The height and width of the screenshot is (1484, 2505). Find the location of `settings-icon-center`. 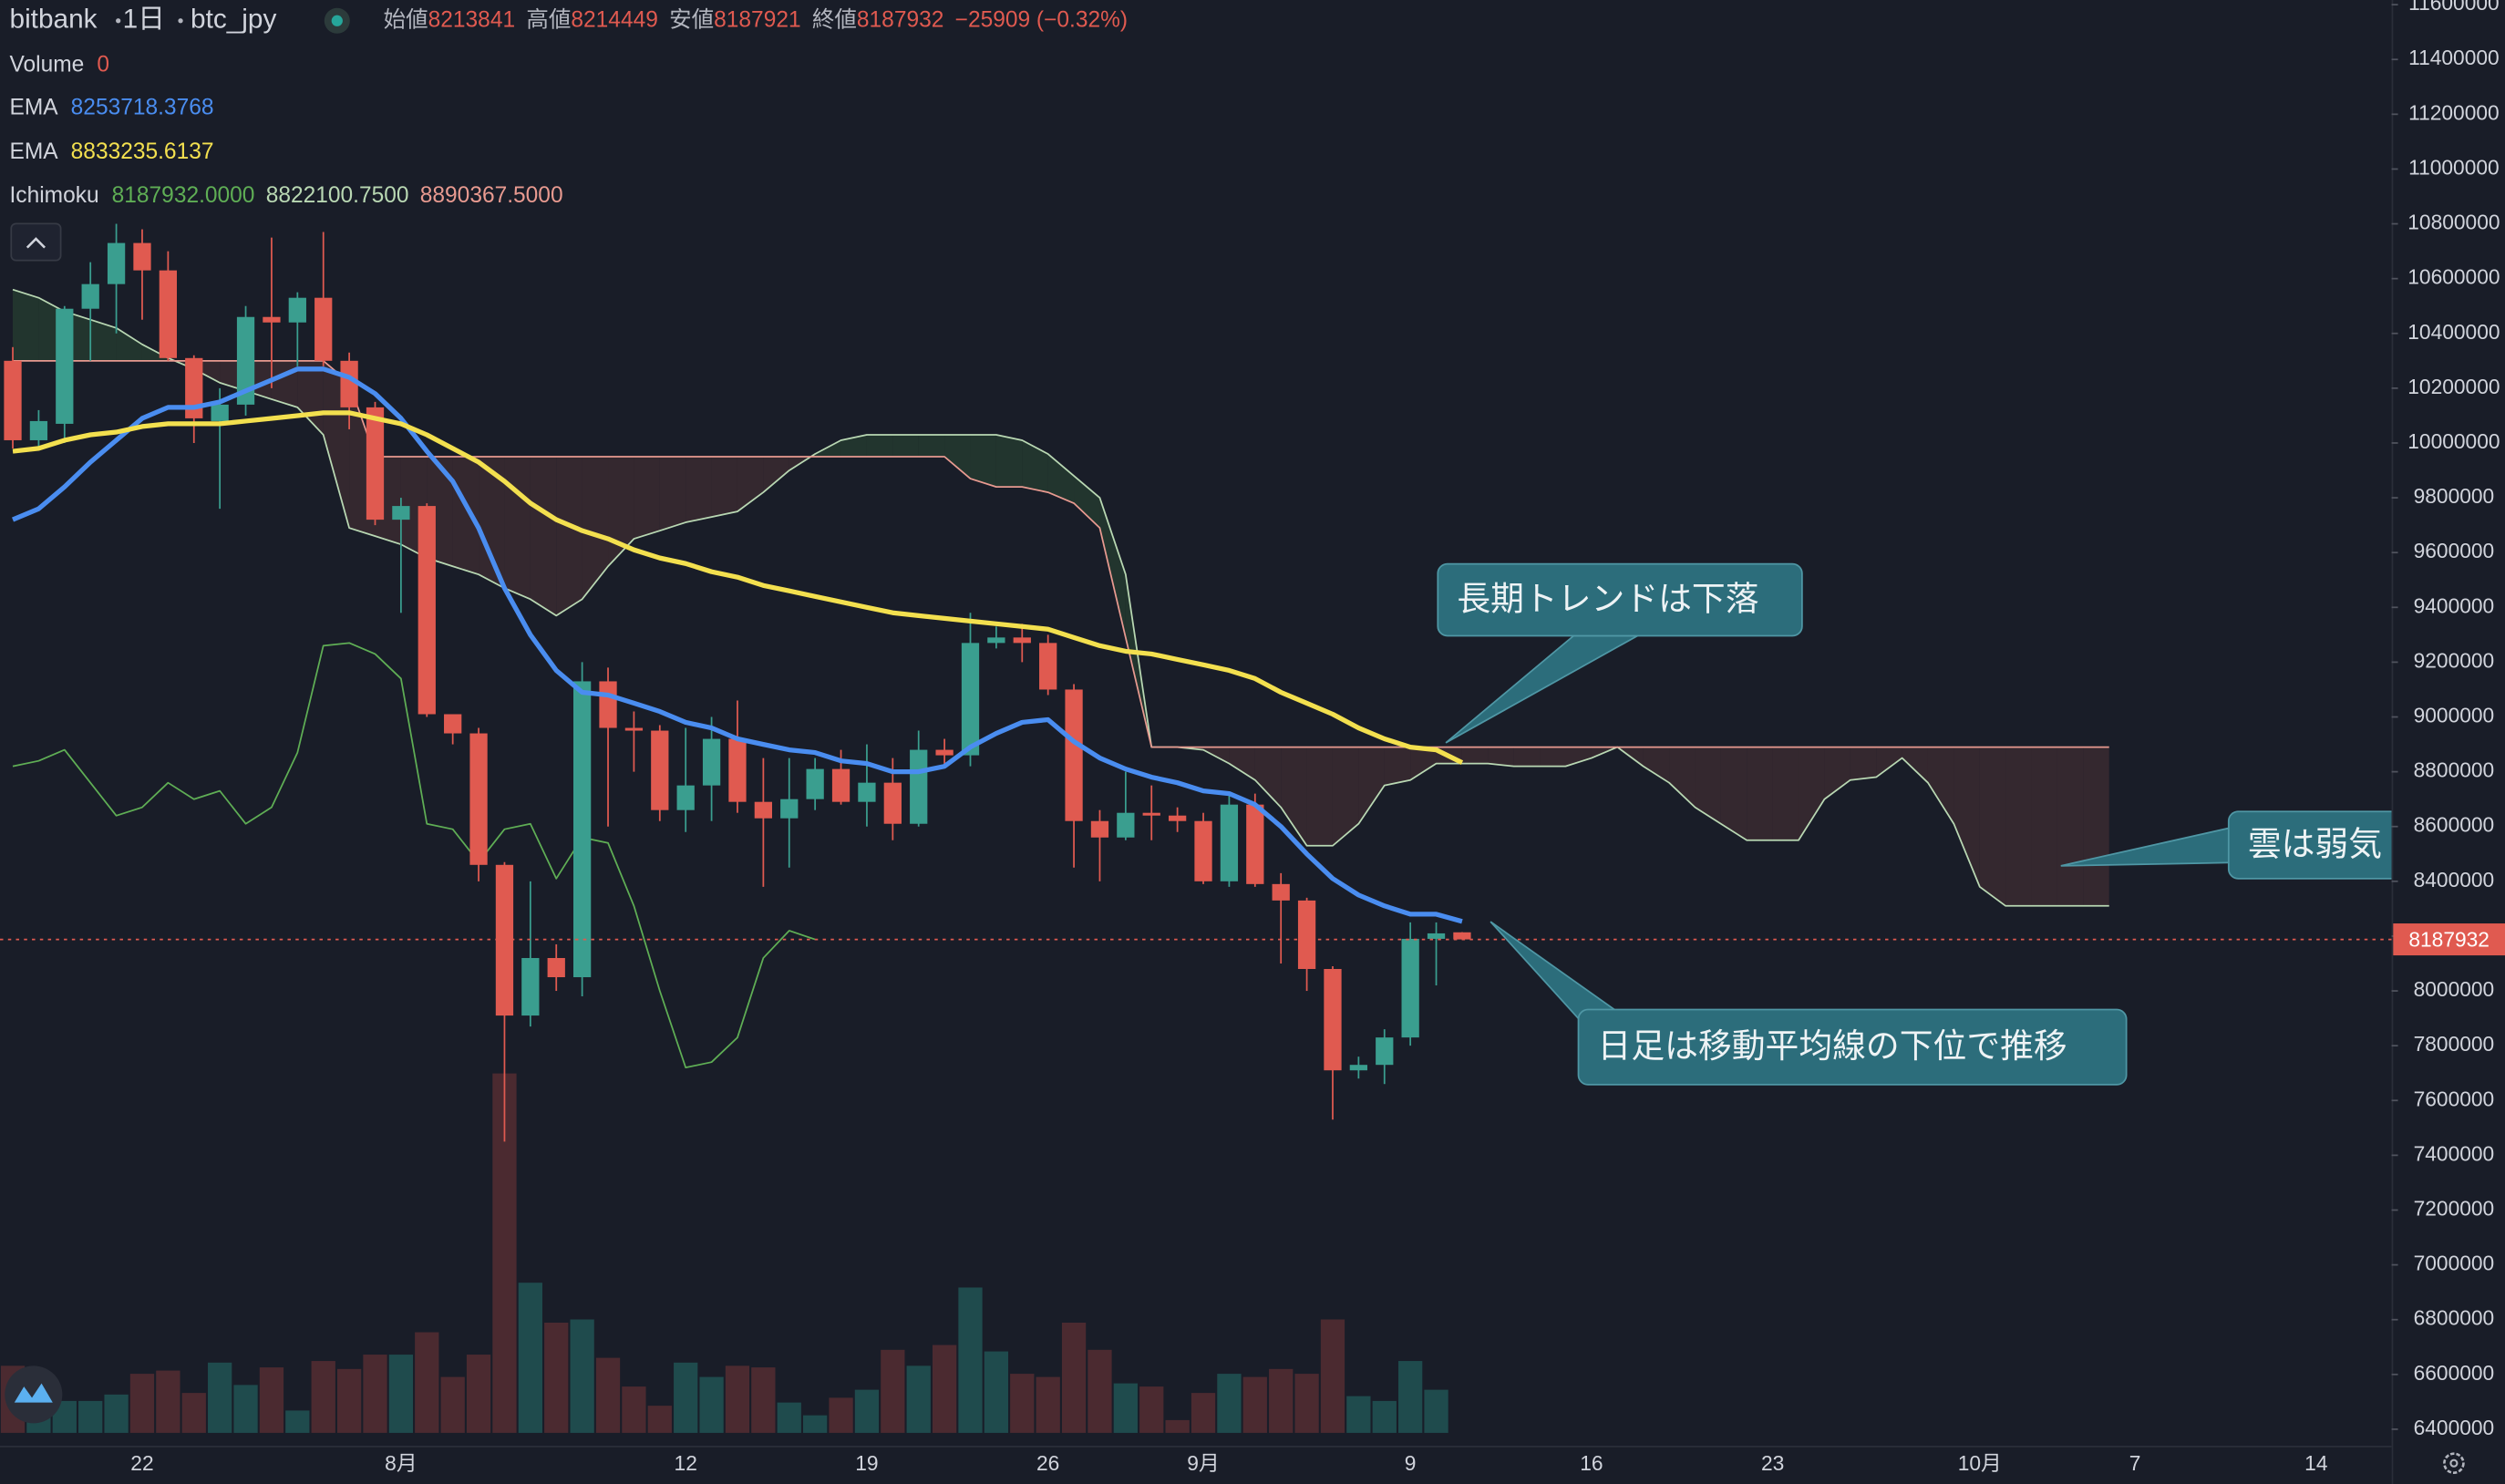

settings-icon-center is located at coordinates (2454, 1463).